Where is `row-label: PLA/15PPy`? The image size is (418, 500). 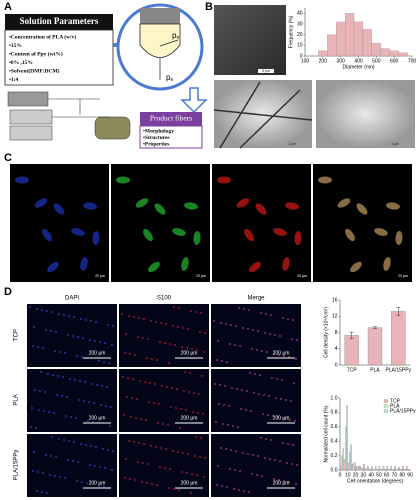
row-label: PLA/15PPy is located at coordinates (17, 465).